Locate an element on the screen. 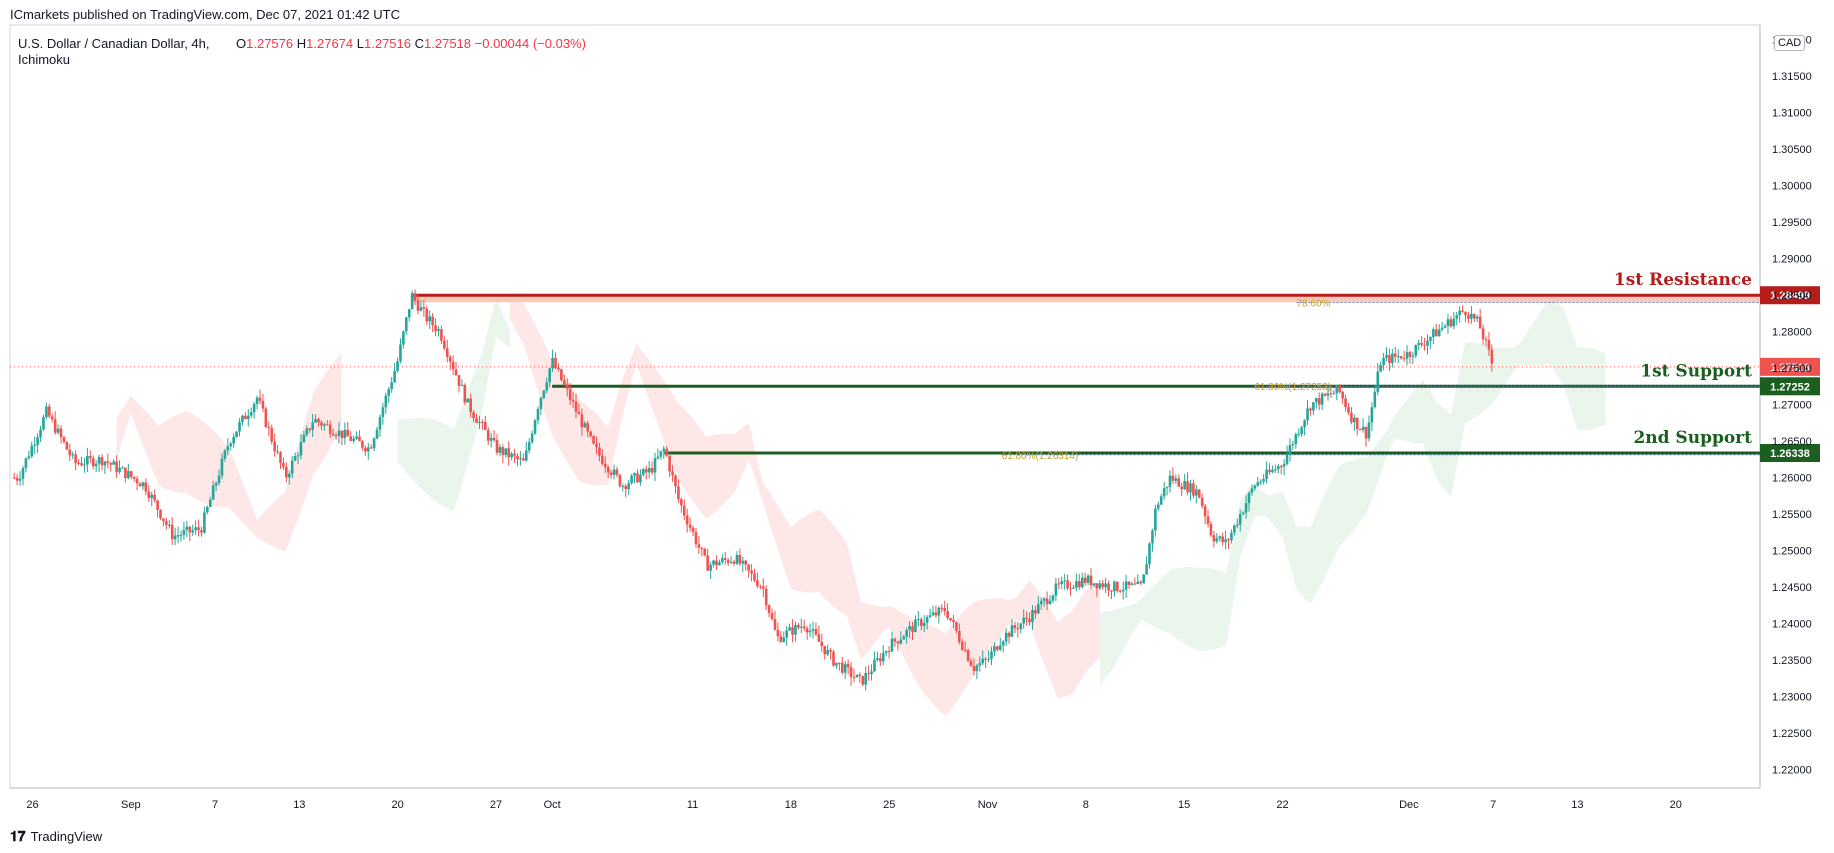 This screenshot has width=1834, height=853. level-name: 1st Support is located at coordinates (1696, 371).